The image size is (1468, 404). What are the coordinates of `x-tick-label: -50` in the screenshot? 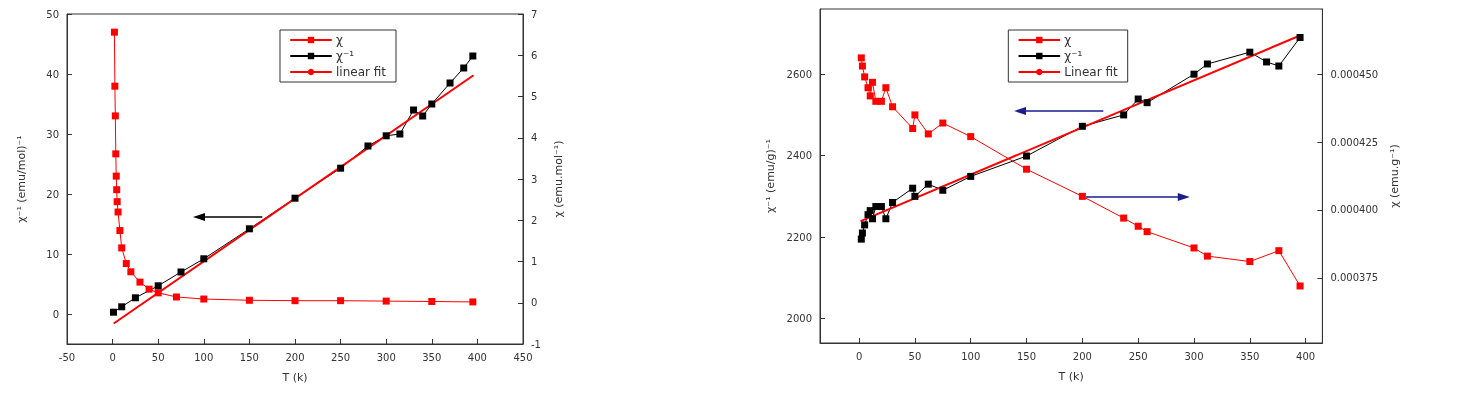 It's located at (67, 357).